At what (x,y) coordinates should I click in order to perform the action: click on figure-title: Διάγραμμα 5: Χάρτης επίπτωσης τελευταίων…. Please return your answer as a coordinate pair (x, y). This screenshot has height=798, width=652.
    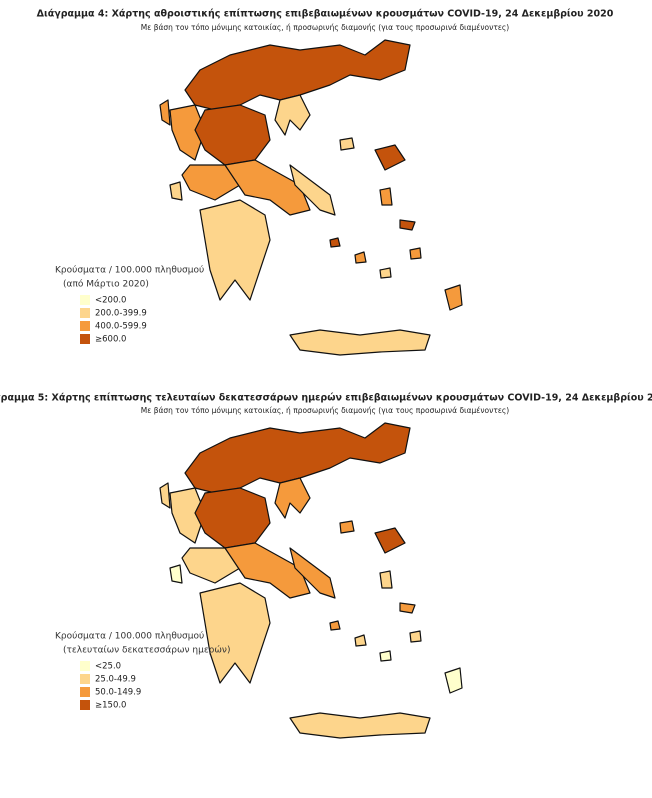
    Looking at the image, I should click on (326, 398).